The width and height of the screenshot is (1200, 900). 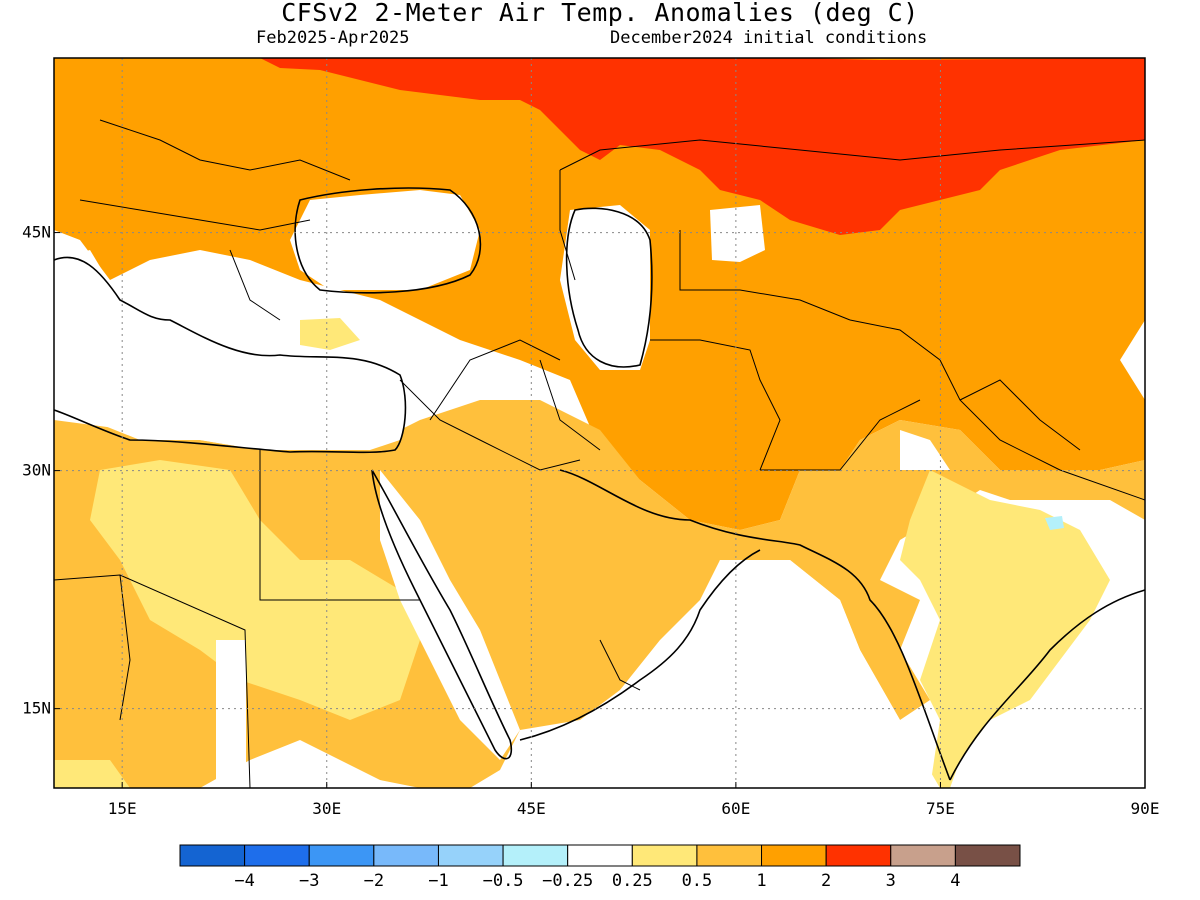 What do you see at coordinates (955, 881) in the screenshot?
I see `colorbar-label: 4` at bounding box center [955, 881].